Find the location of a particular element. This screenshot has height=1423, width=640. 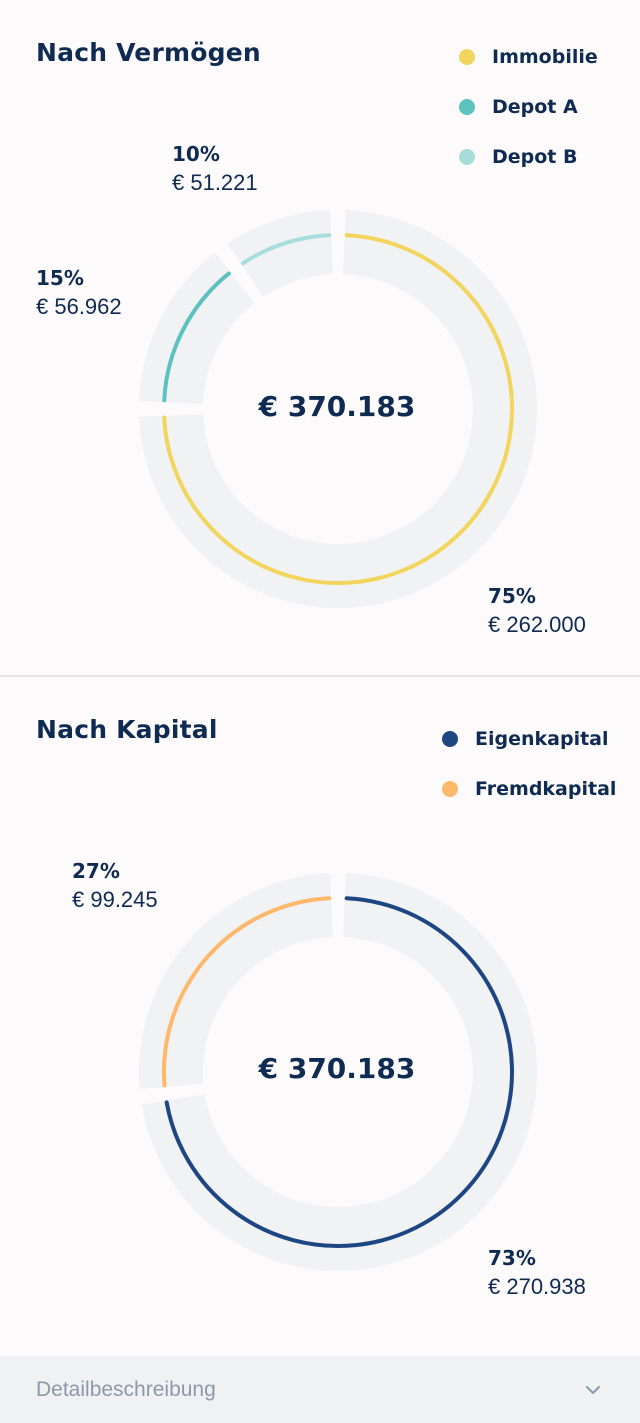

segment-label-fremdkapital: 27% € 99.245 is located at coordinates (115, 886).